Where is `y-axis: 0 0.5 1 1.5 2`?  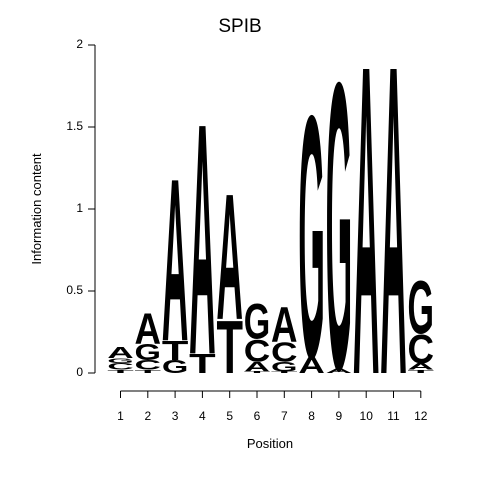 y-axis: 0 0.5 1 1.5 2 is located at coordinates (80, 208).